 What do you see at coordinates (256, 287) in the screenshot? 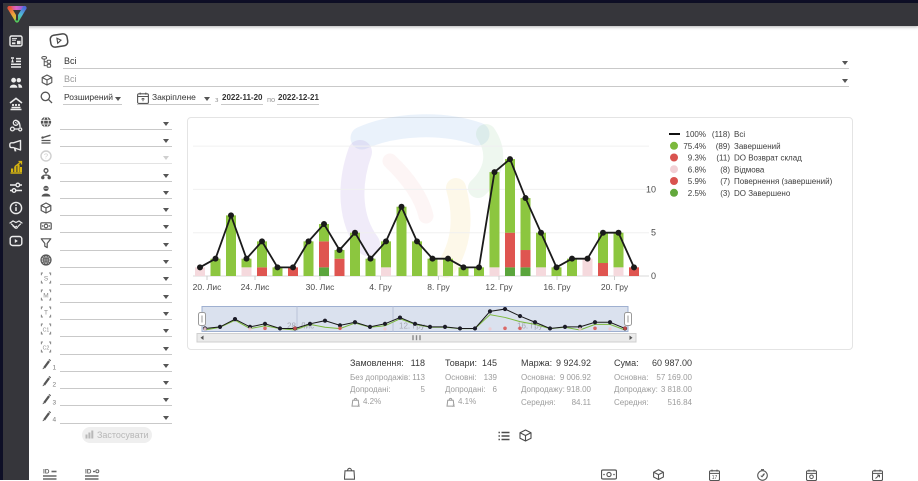
I see `svg-text: 24. Лис` at bounding box center [256, 287].